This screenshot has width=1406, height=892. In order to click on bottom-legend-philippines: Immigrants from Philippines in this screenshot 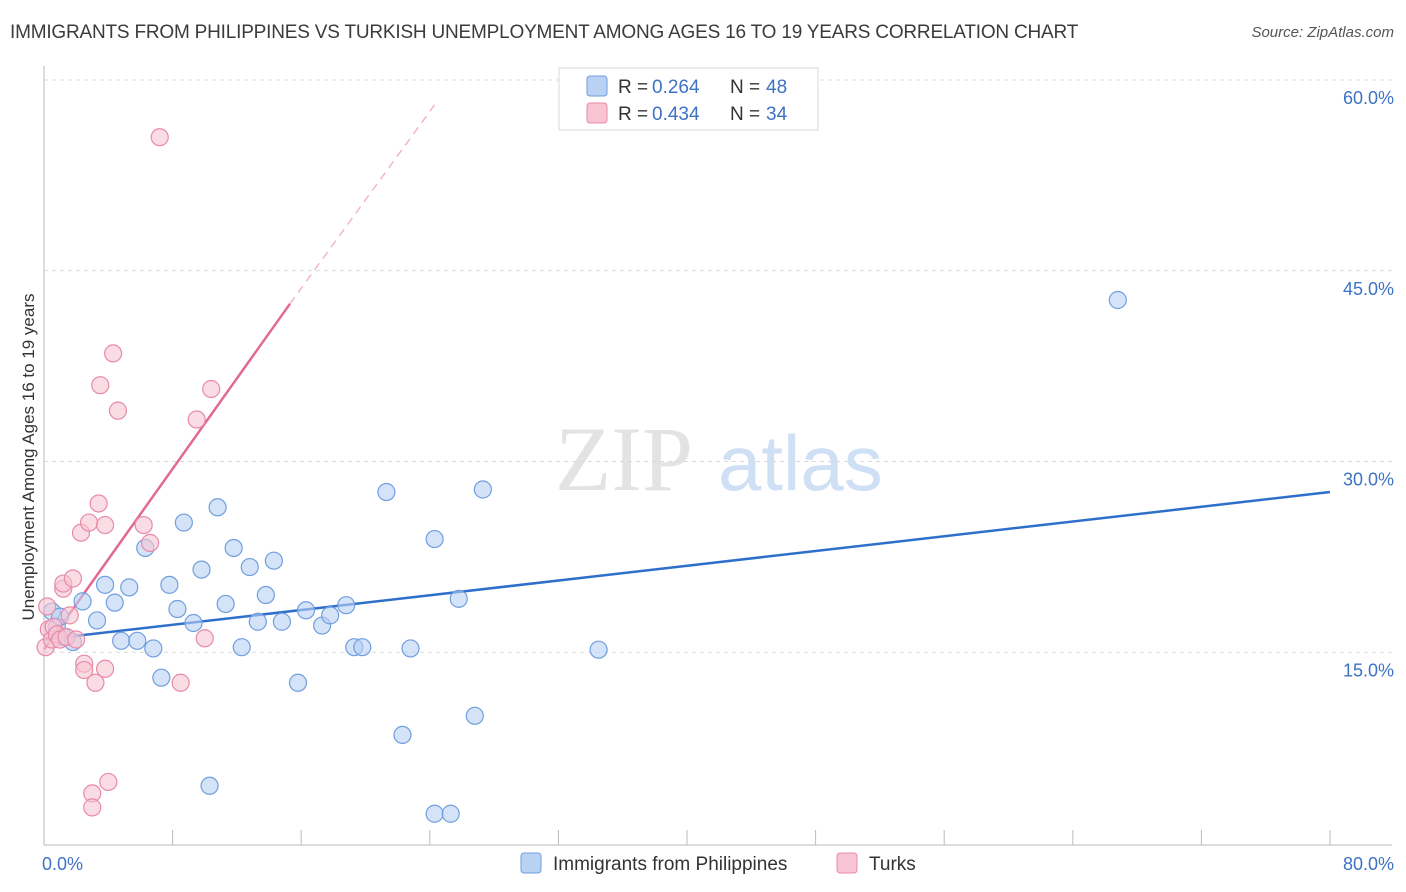, I will do `click(670, 864)`.